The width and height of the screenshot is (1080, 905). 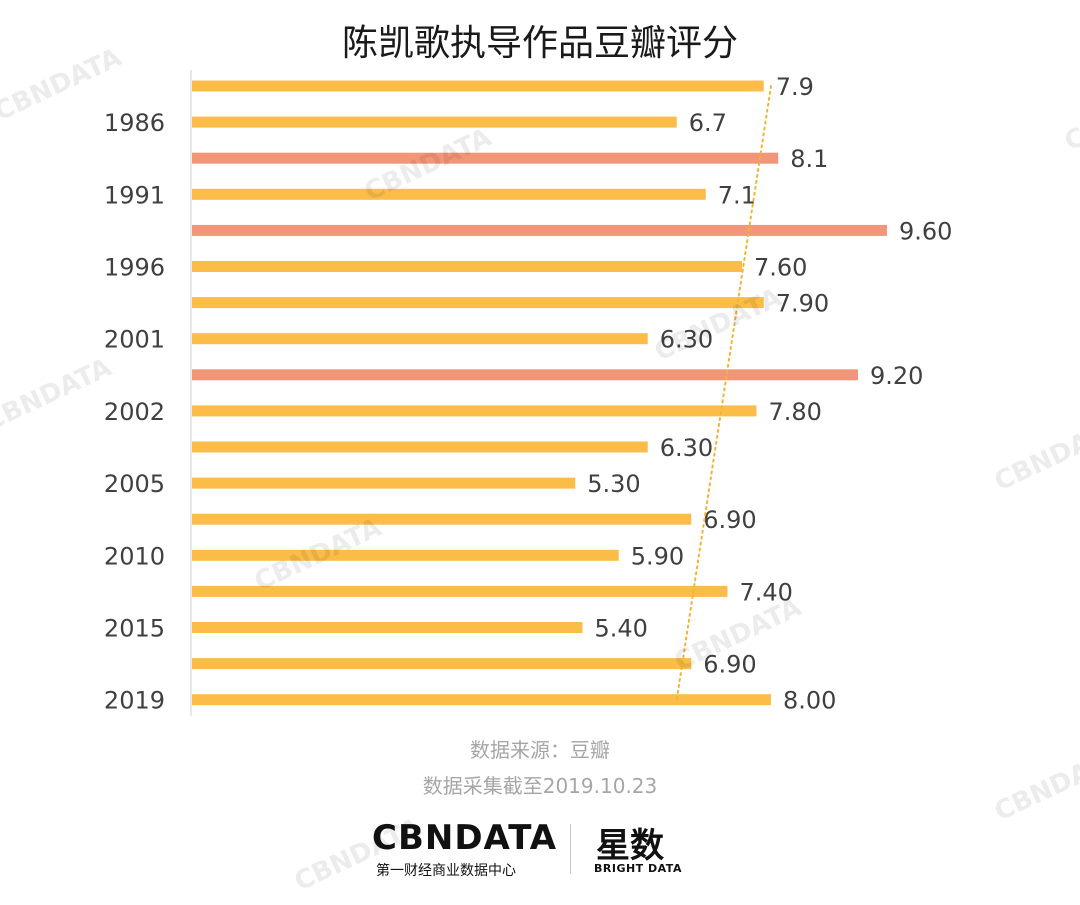 What do you see at coordinates (134, 629) in the screenshot?
I see `year-tick-label: 2015` at bounding box center [134, 629].